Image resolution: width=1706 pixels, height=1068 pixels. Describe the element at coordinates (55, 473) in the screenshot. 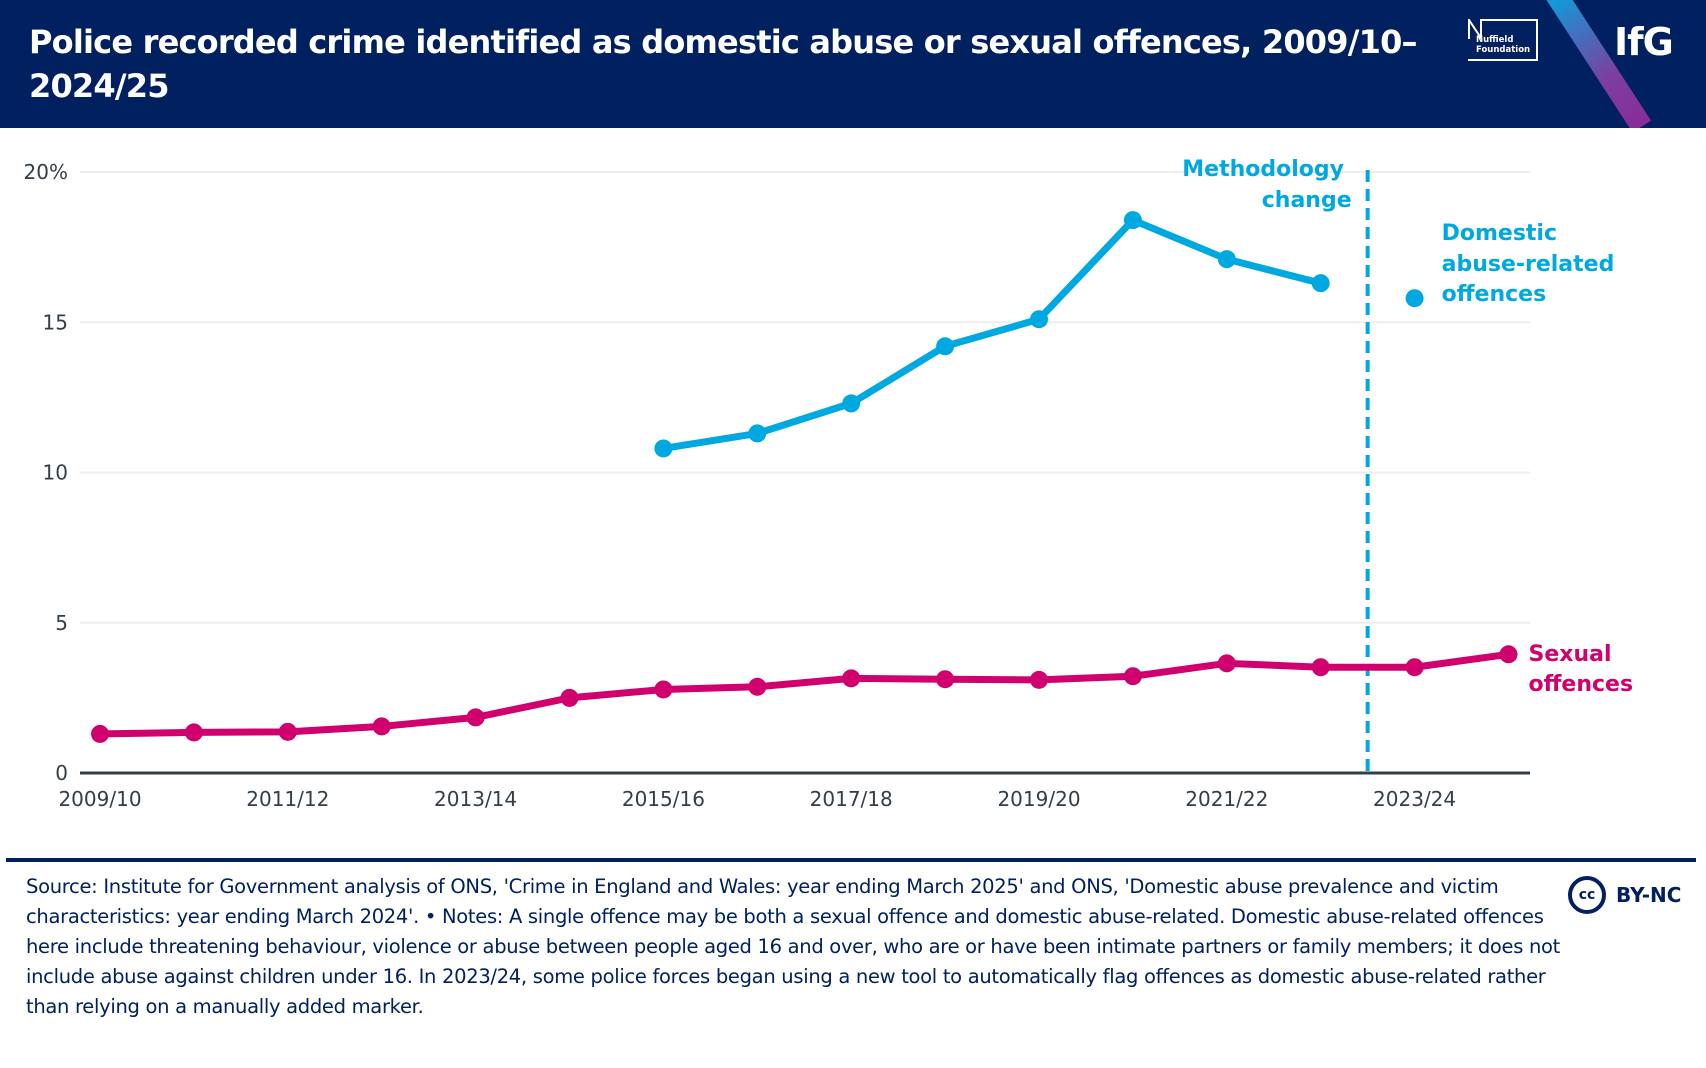

I see `y-tick-label: 10` at that location.